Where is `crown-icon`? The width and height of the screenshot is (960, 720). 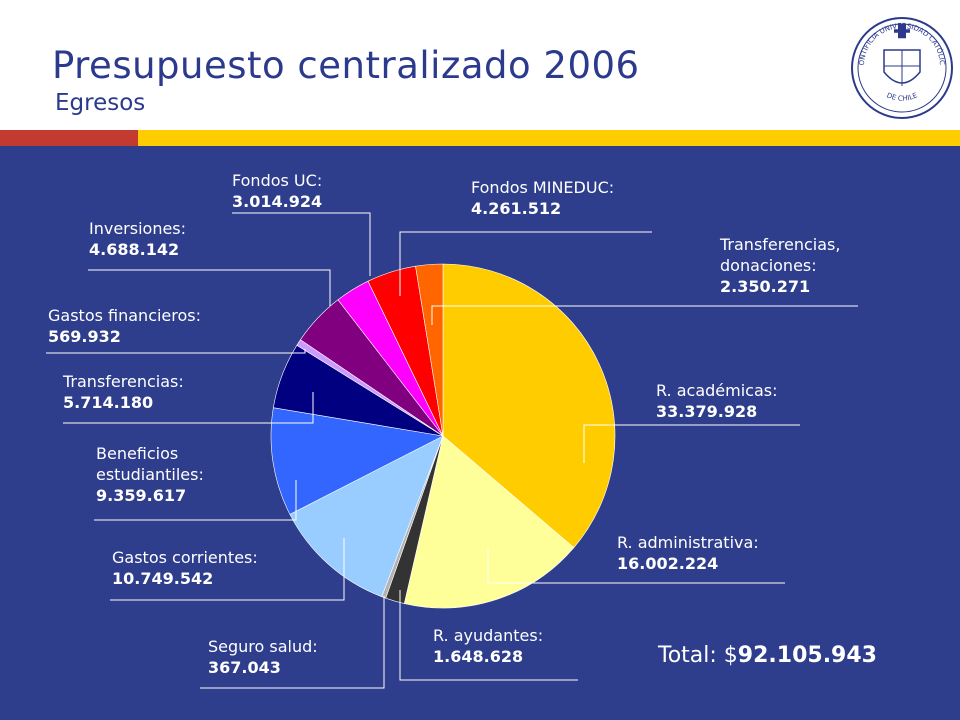
crown-icon is located at coordinates (902, 31).